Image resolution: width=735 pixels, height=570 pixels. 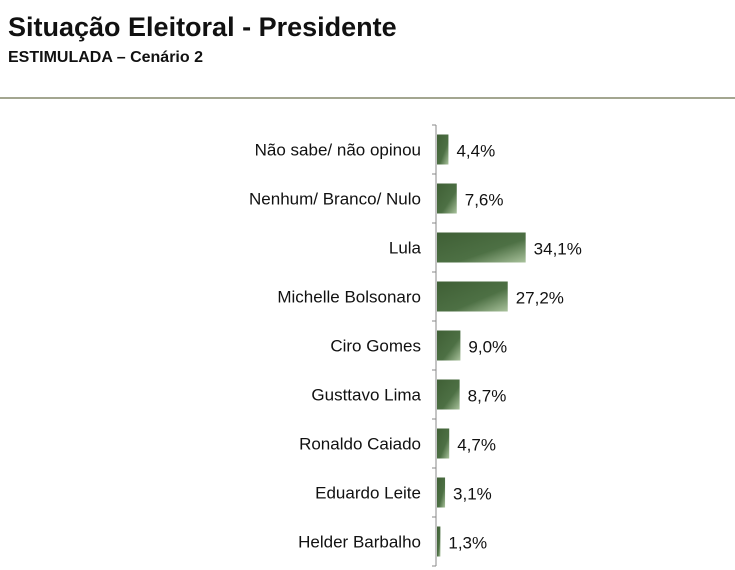 I want to click on category-label: Gusttavo Lima, so click(x=366, y=395).